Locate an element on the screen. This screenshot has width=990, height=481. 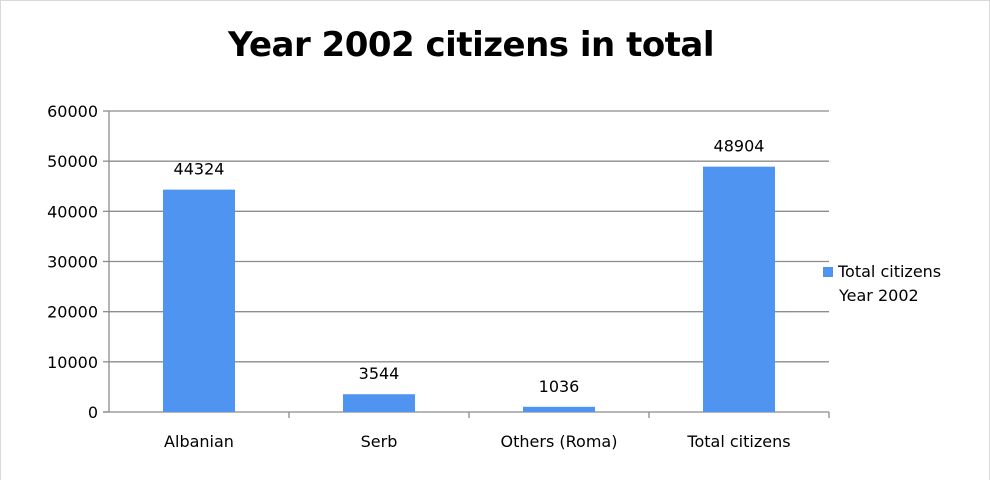
y-axis-ticks: 0 10000 20000 30000 40000 50000 60000 is located at coordinates (72, 262).